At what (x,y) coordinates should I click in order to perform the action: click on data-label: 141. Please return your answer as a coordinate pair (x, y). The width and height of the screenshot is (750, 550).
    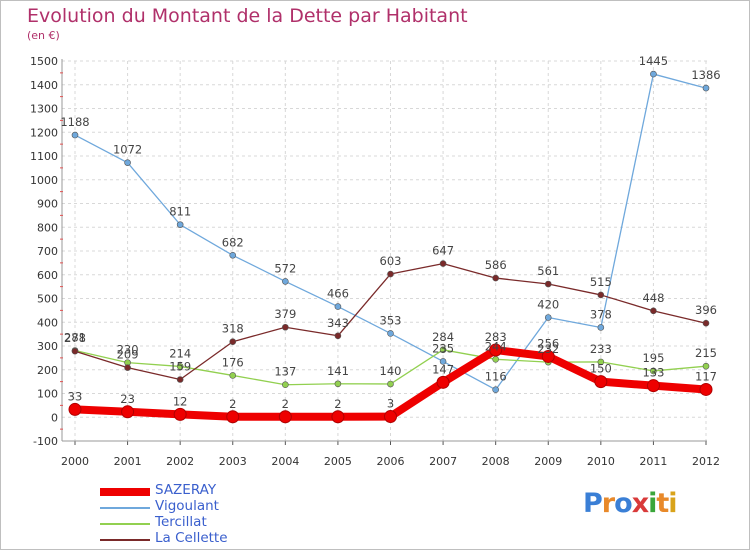
    Looking at the image, I should click on (338, 371).